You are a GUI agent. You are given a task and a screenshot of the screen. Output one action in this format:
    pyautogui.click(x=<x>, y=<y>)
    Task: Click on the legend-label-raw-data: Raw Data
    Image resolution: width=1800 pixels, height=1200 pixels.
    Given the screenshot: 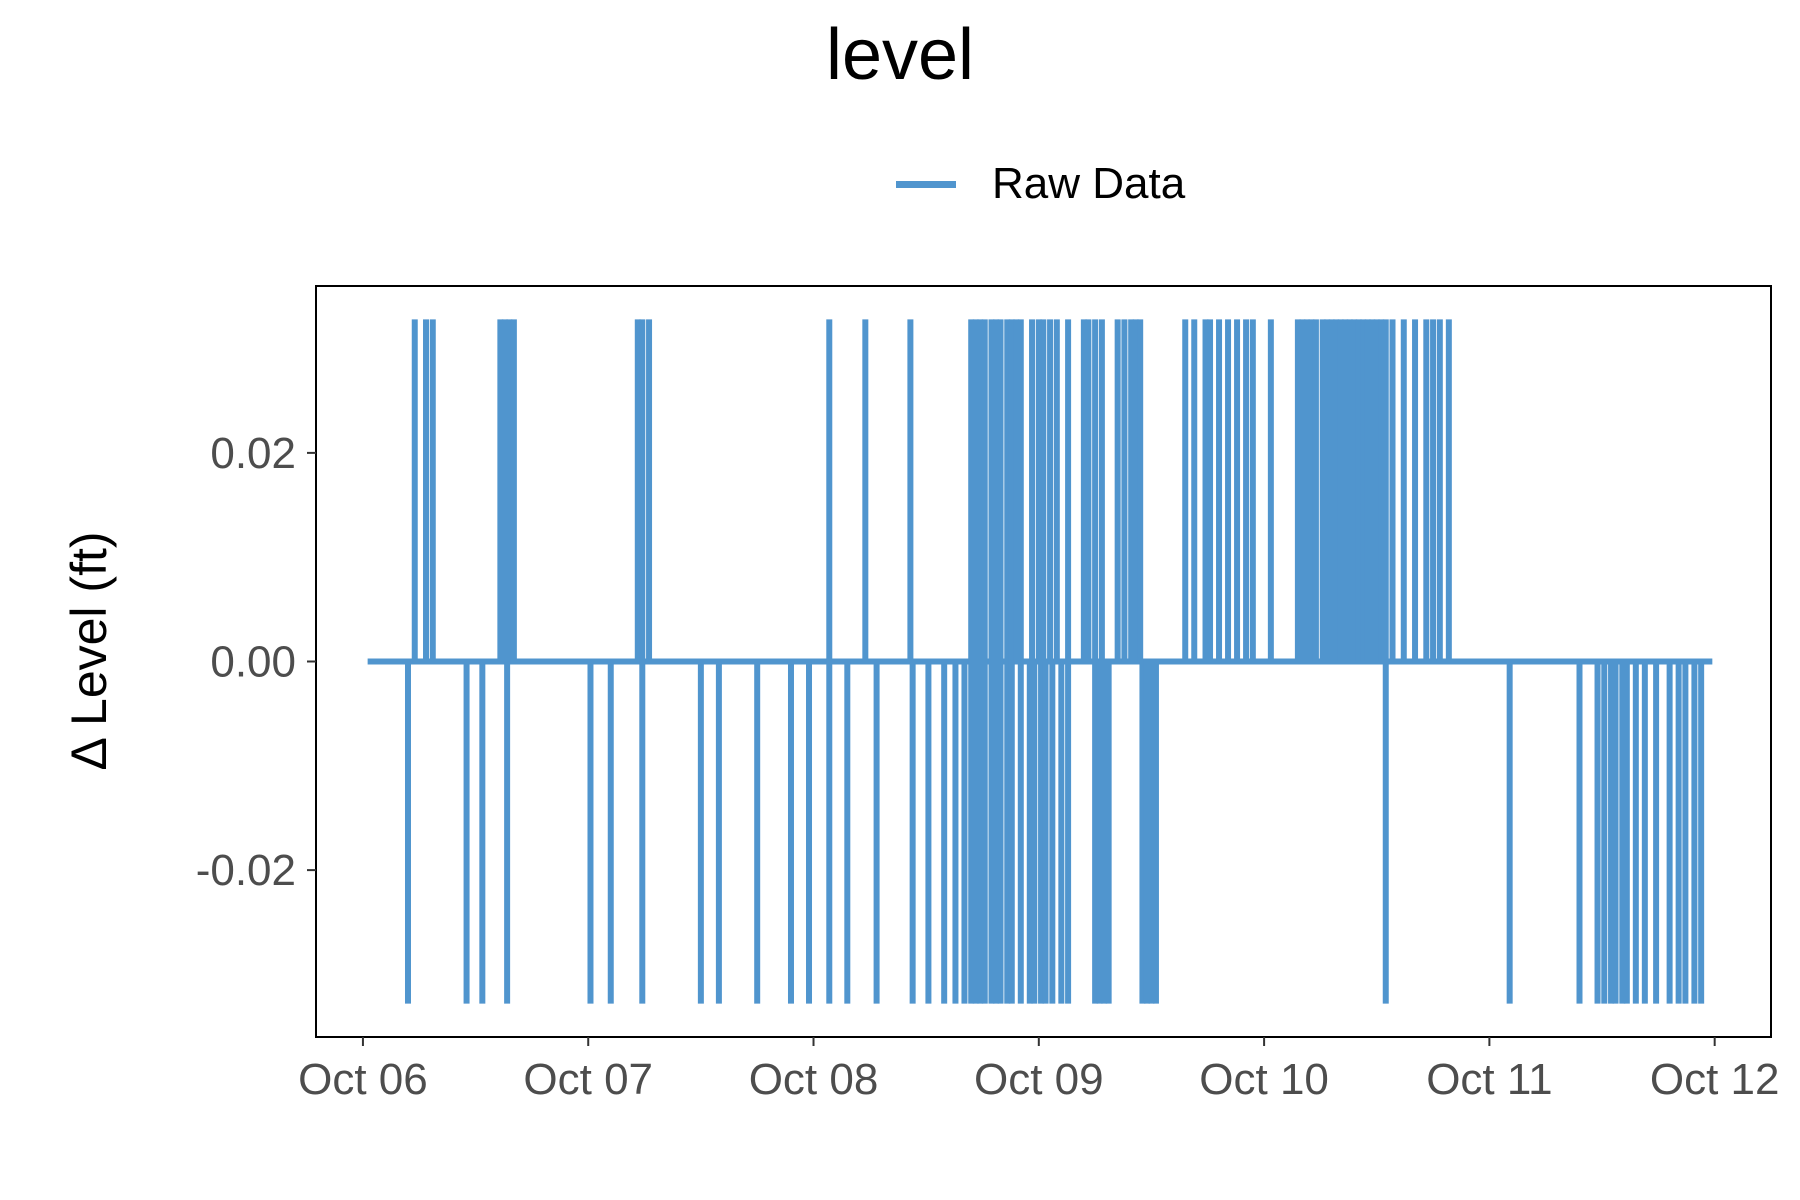 What is the action you would take?
    pyautogui.click(x=1089, y=183)
    